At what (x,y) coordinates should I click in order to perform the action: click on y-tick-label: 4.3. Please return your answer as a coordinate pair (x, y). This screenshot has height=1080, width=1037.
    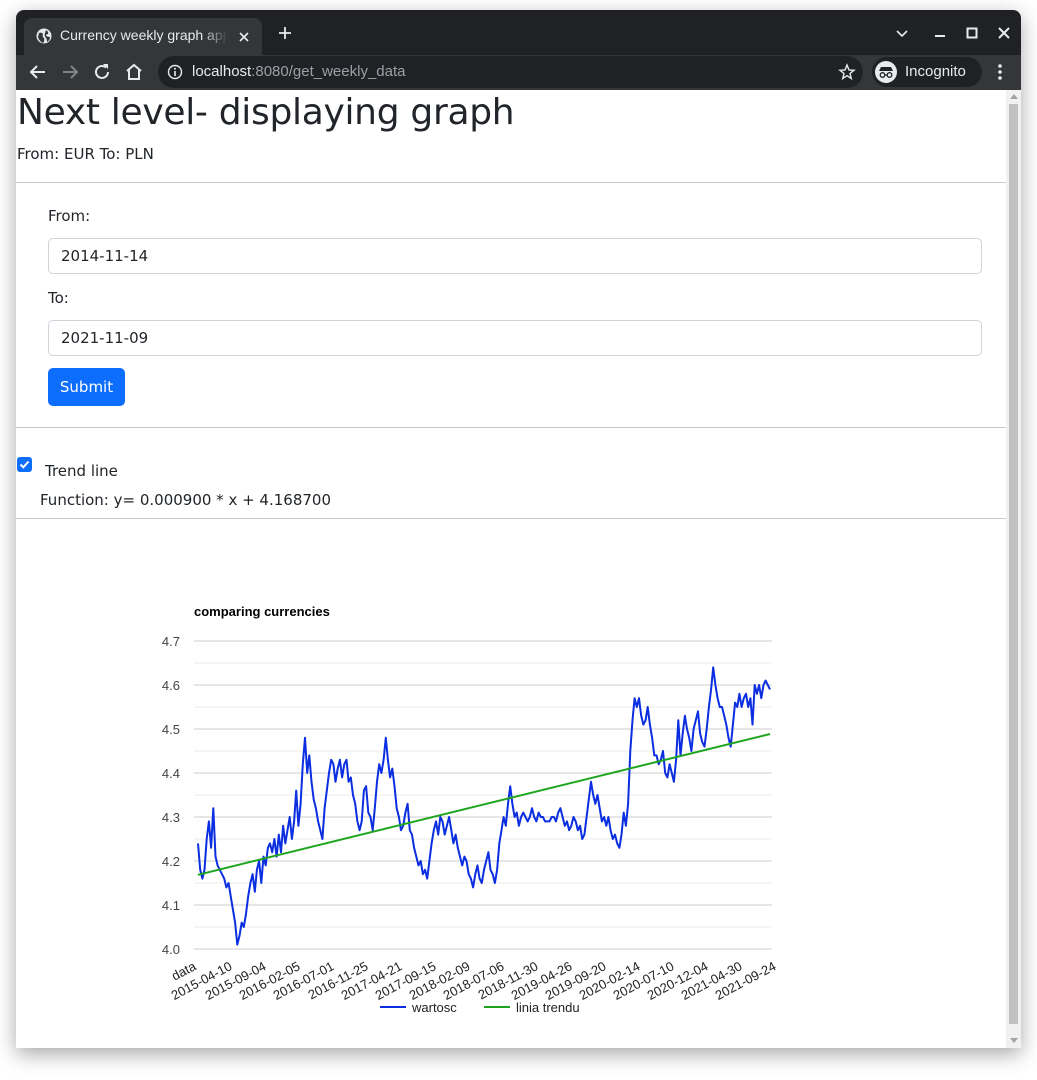
    Looking at the image, I should click on (171, 817).